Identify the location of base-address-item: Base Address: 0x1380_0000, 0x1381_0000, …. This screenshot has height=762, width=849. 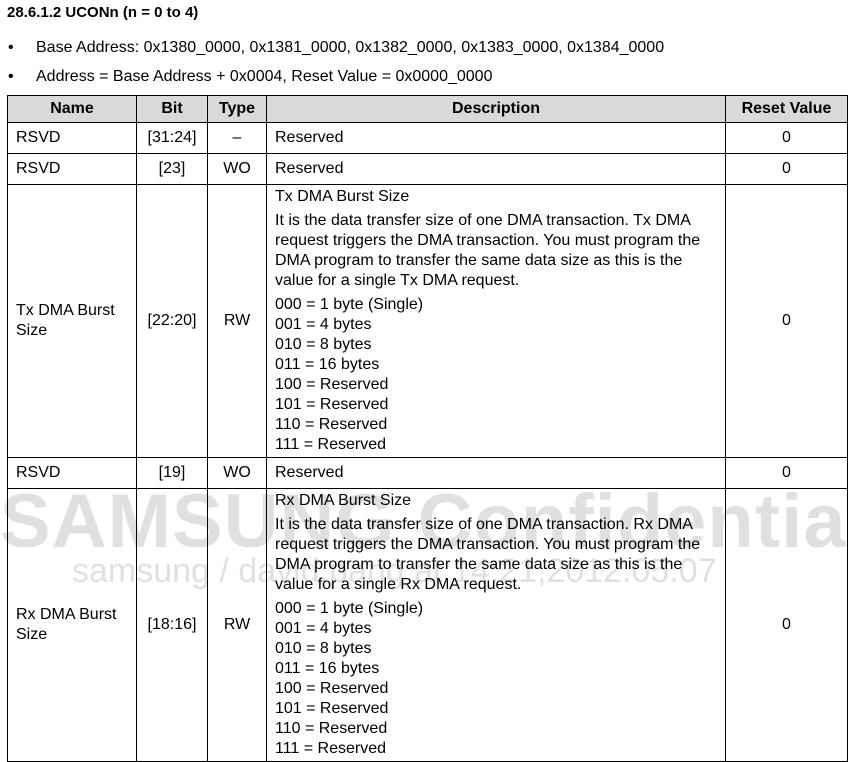
(332, 50).